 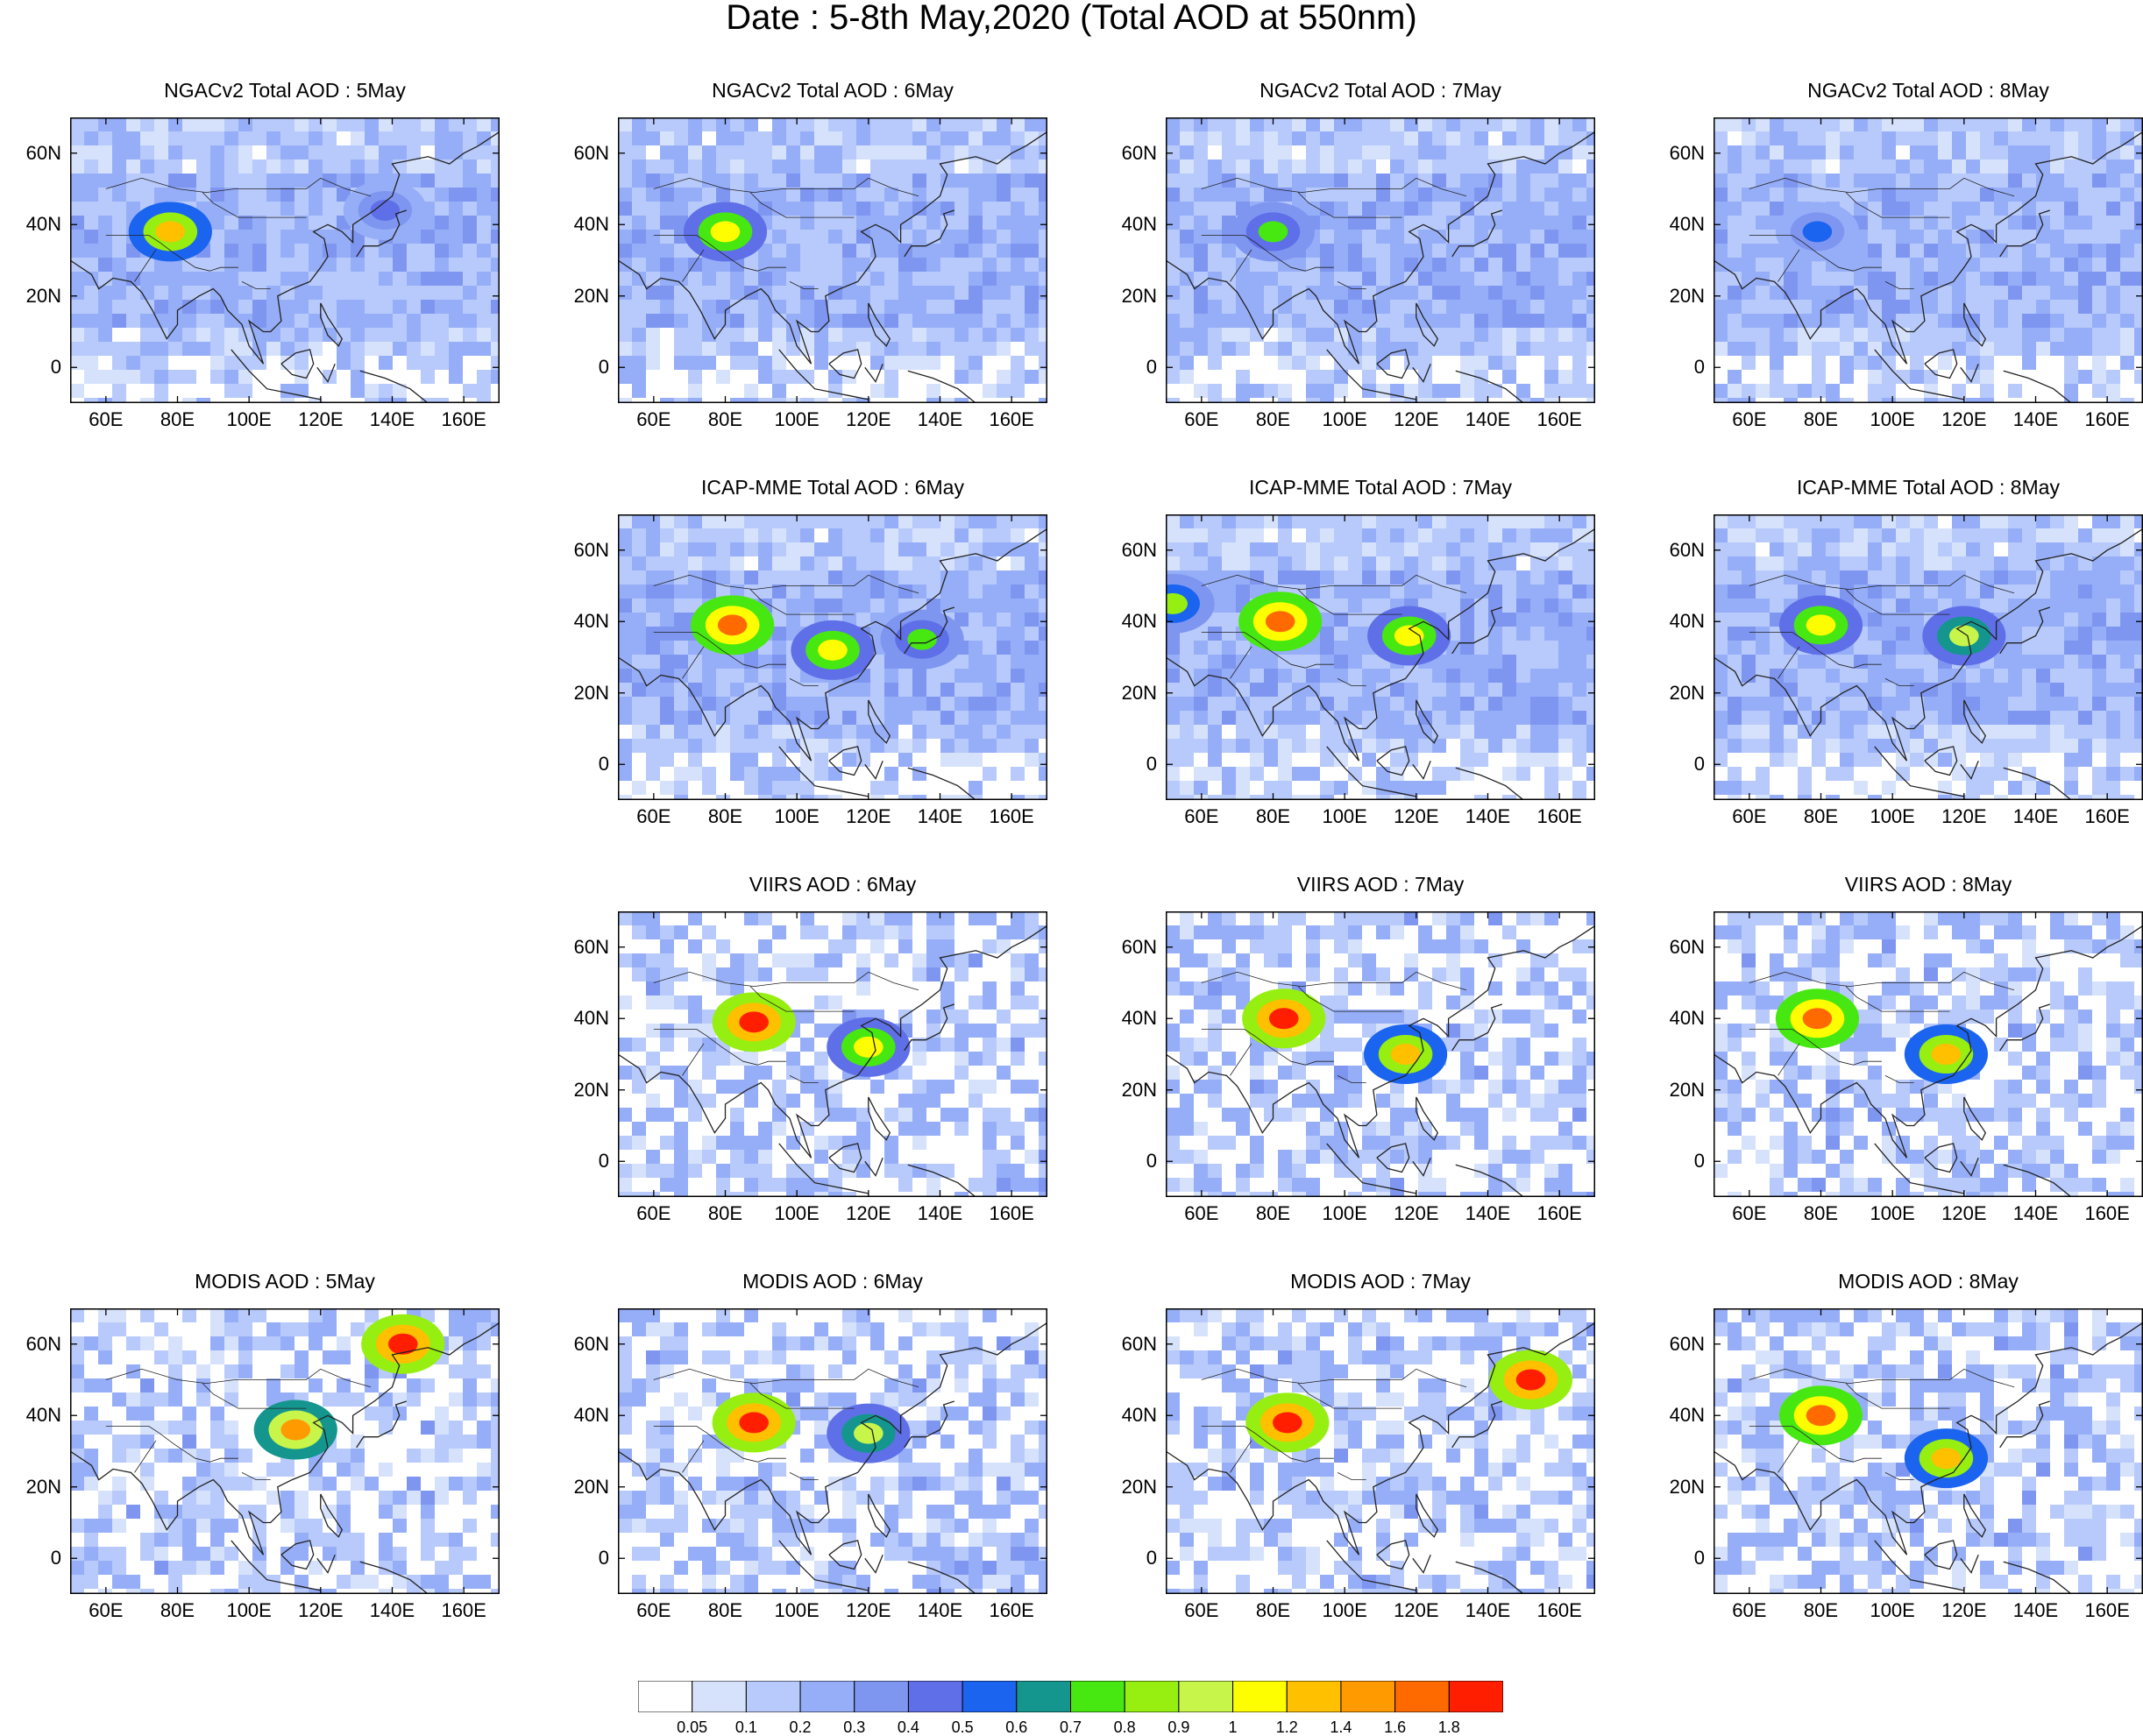 What do you see at coordinates (1678, 693) in the screenshot?
I see `y-tick-label: 20N` at bounding box center [1678, 693].